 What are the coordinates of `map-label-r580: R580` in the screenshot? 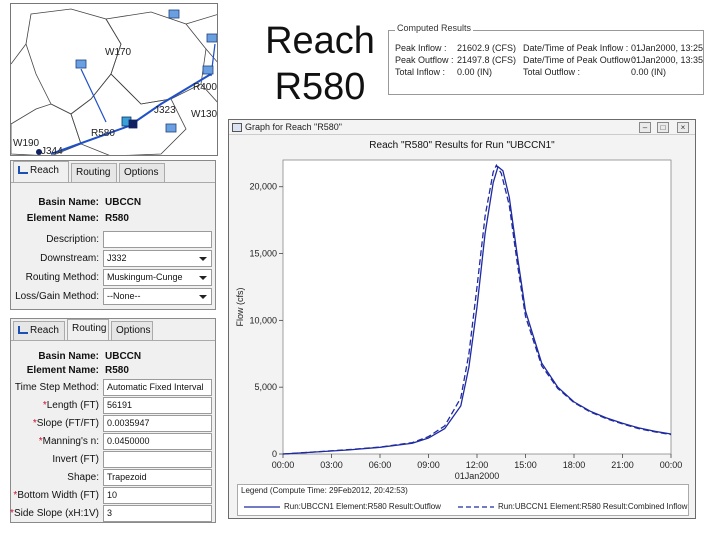 It's located at (103, 133).